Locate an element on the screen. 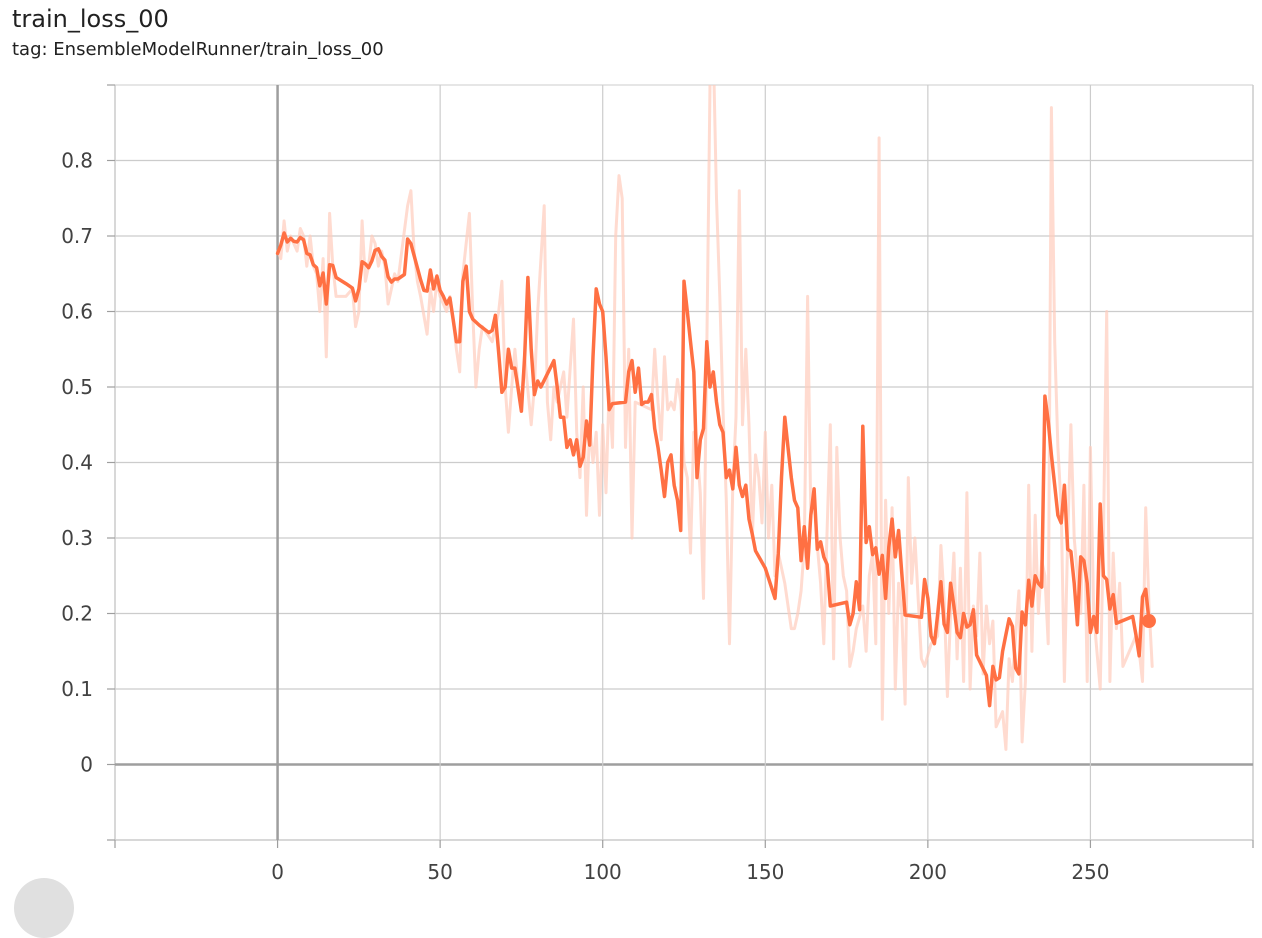  last-point-marker is located at coordinates (1148, 621).